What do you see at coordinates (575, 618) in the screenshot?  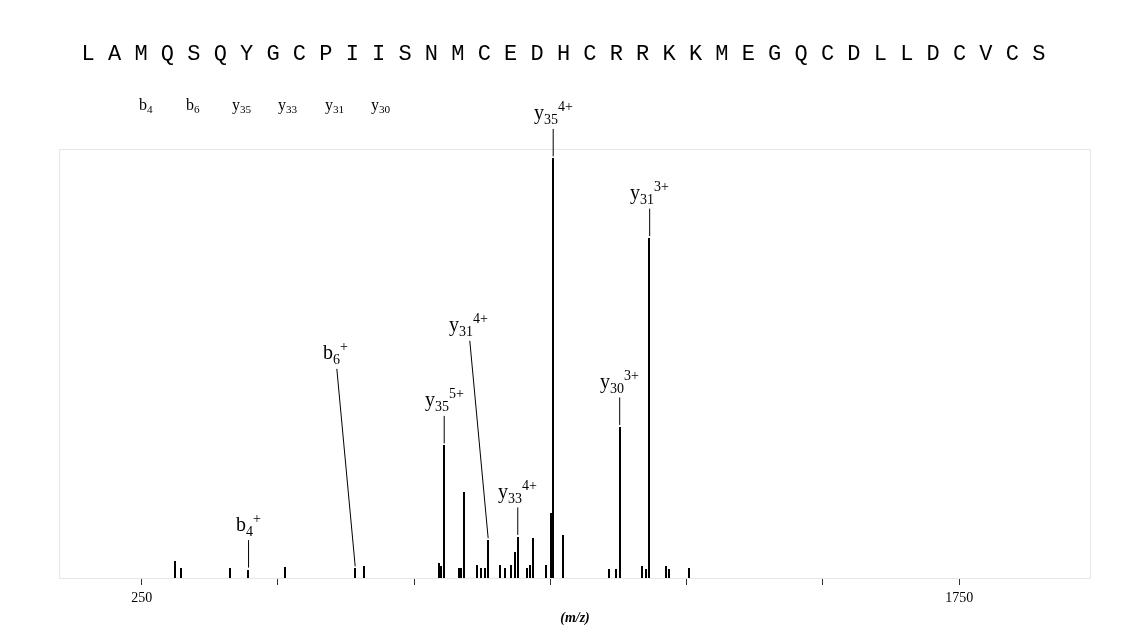 I see `x-axis-title: (m/z)` at bounding box center [575, 618].